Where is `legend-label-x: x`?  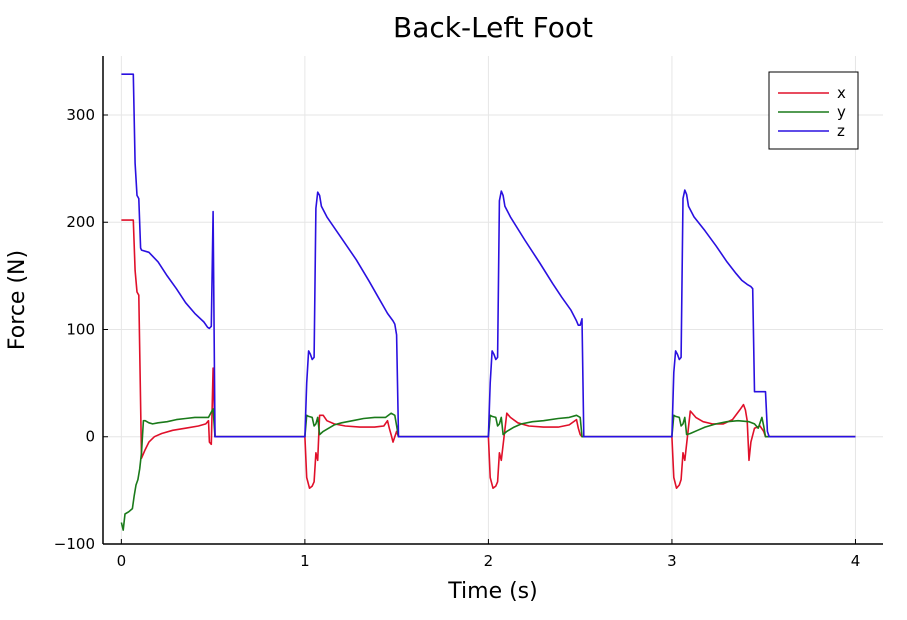
legend-label-x: x is located at coordinates (841, 93).